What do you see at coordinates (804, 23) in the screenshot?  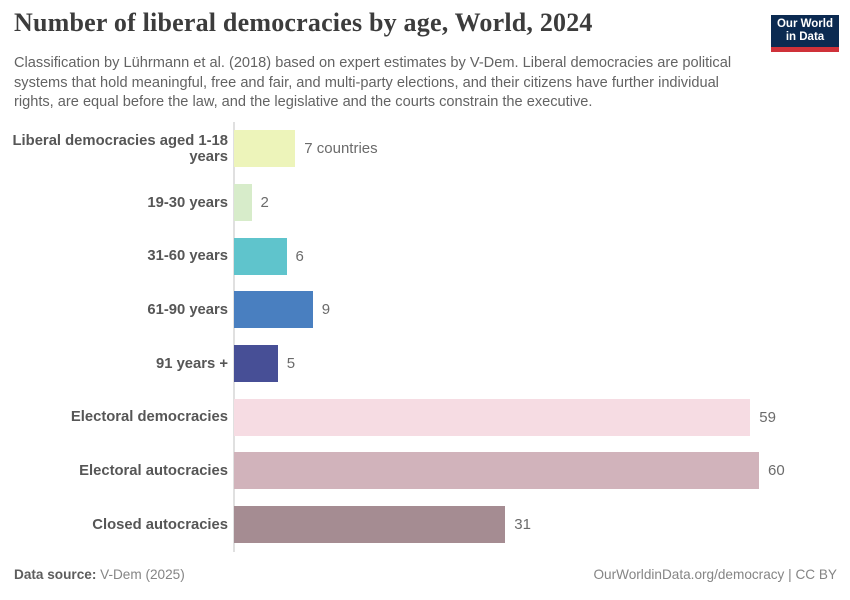 I see `owid-logo-line1: Our World` at bounding box center [804, 23].